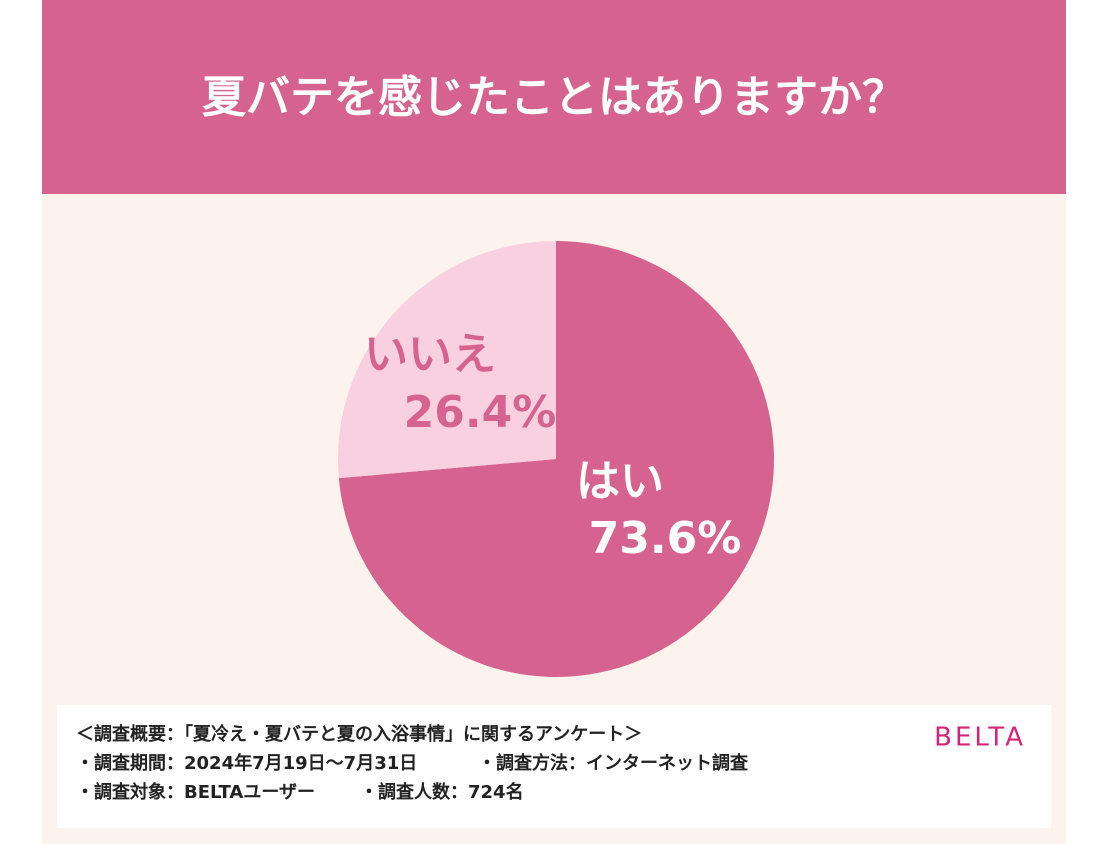 The width and height of the screenshot is (1108, 844). What do you see at coordinates (480, 412) in the screenshot?
I see `slice-value-label: 26.4%` at bounding box center [480, 412].